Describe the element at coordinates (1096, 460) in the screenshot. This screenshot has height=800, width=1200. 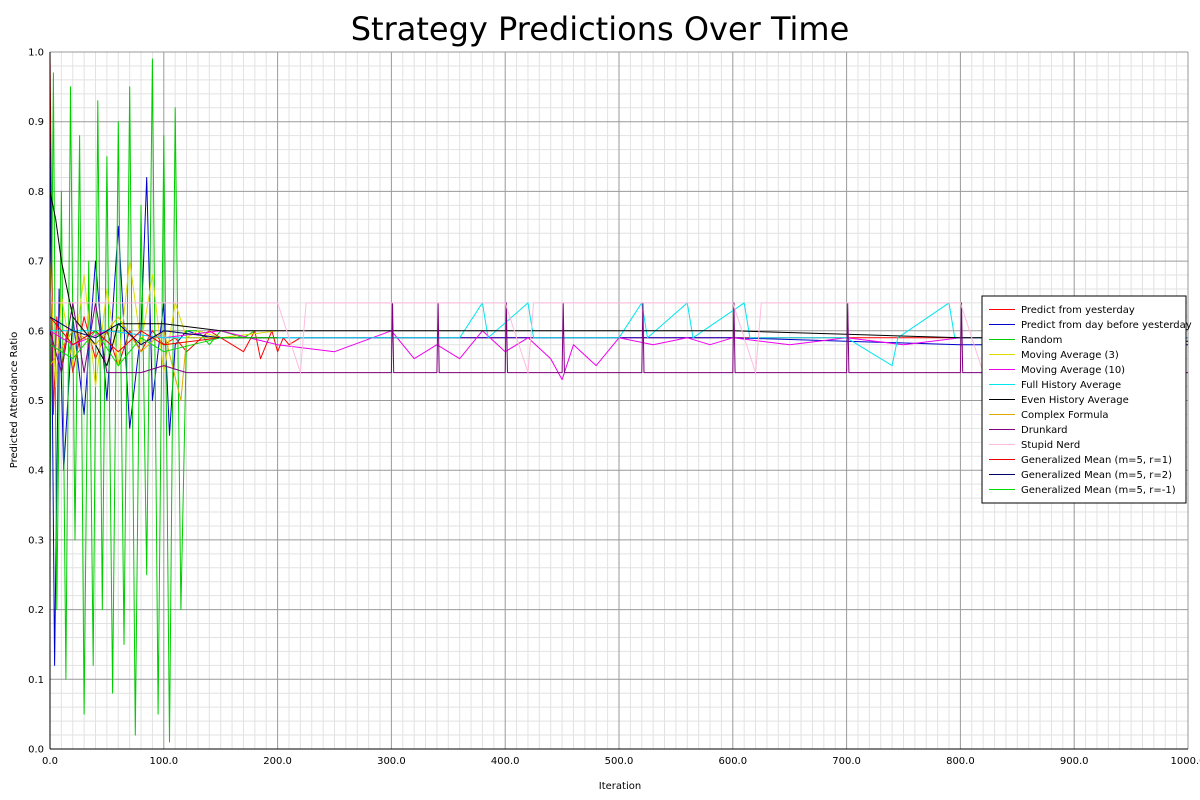
I see `legend-entry-label: Generalized Mean (m=5, r=1)` at that location.